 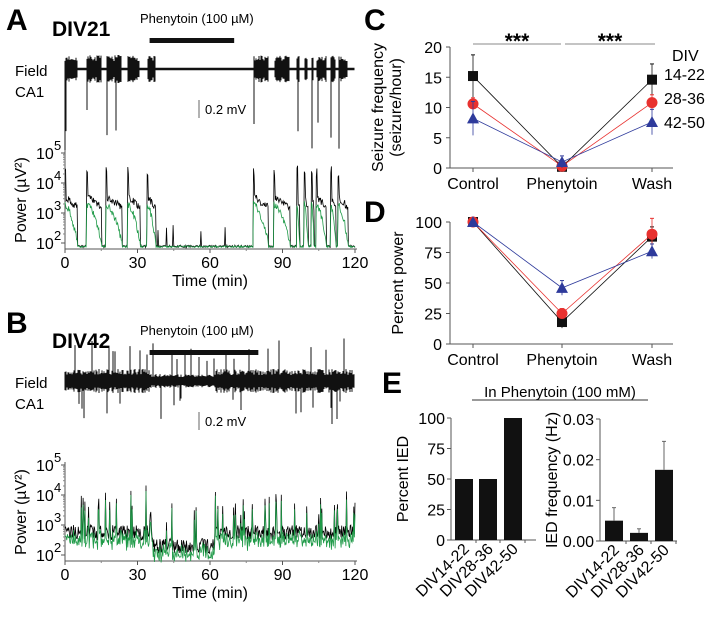 I want to click on x-tick-label: 60, so click(x=210, y=263).